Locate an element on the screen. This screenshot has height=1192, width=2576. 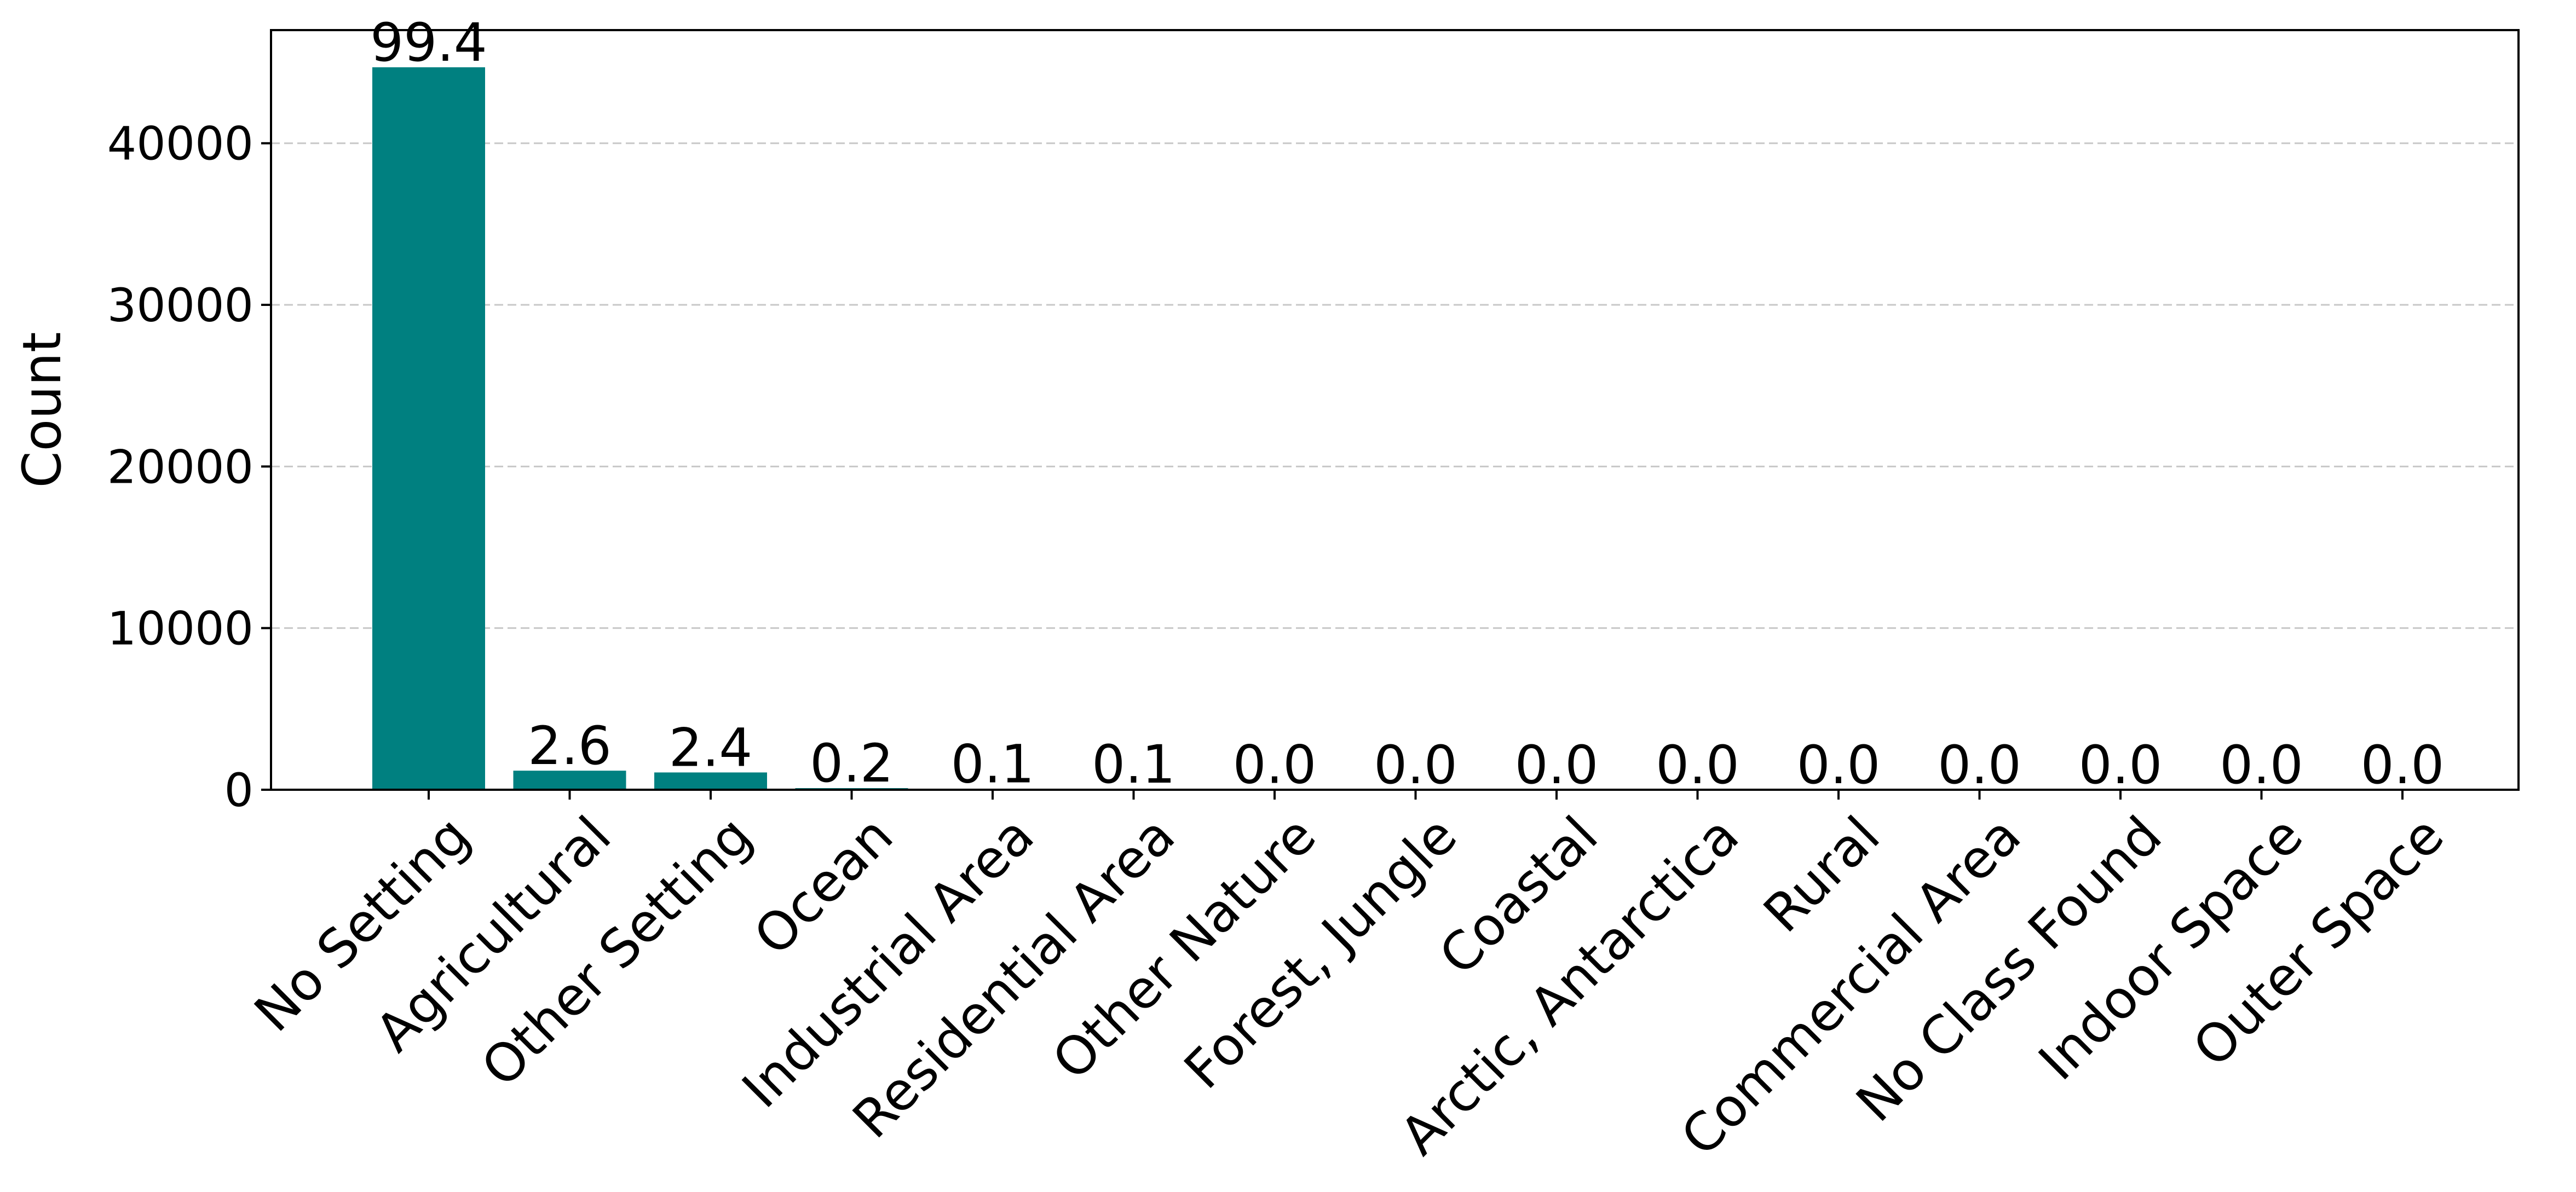
y-axis-title: Count is located at coordinates (42, 410).